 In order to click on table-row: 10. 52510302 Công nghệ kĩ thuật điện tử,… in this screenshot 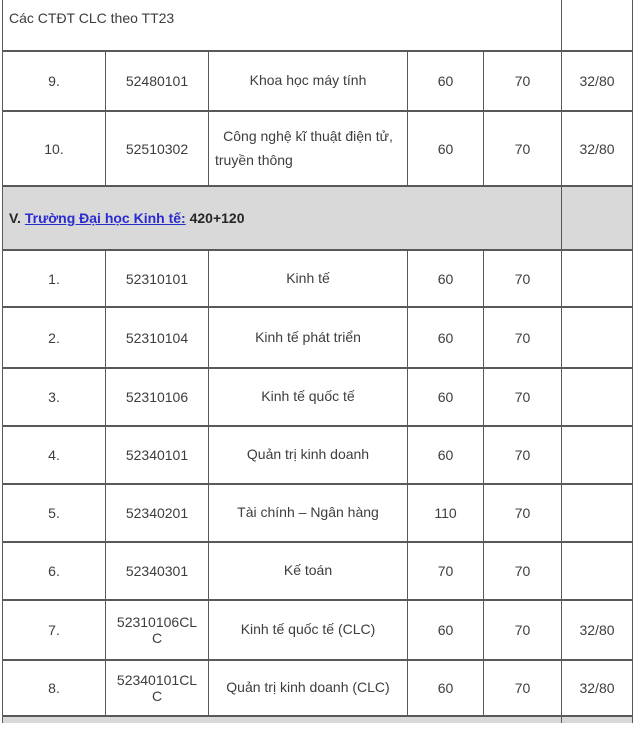, I will do `click(318, 148)`.